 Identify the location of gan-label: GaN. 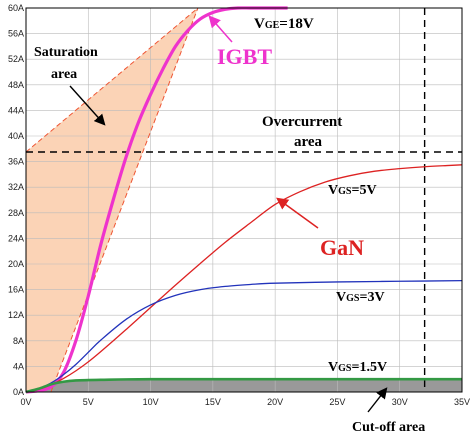
(342, 247).